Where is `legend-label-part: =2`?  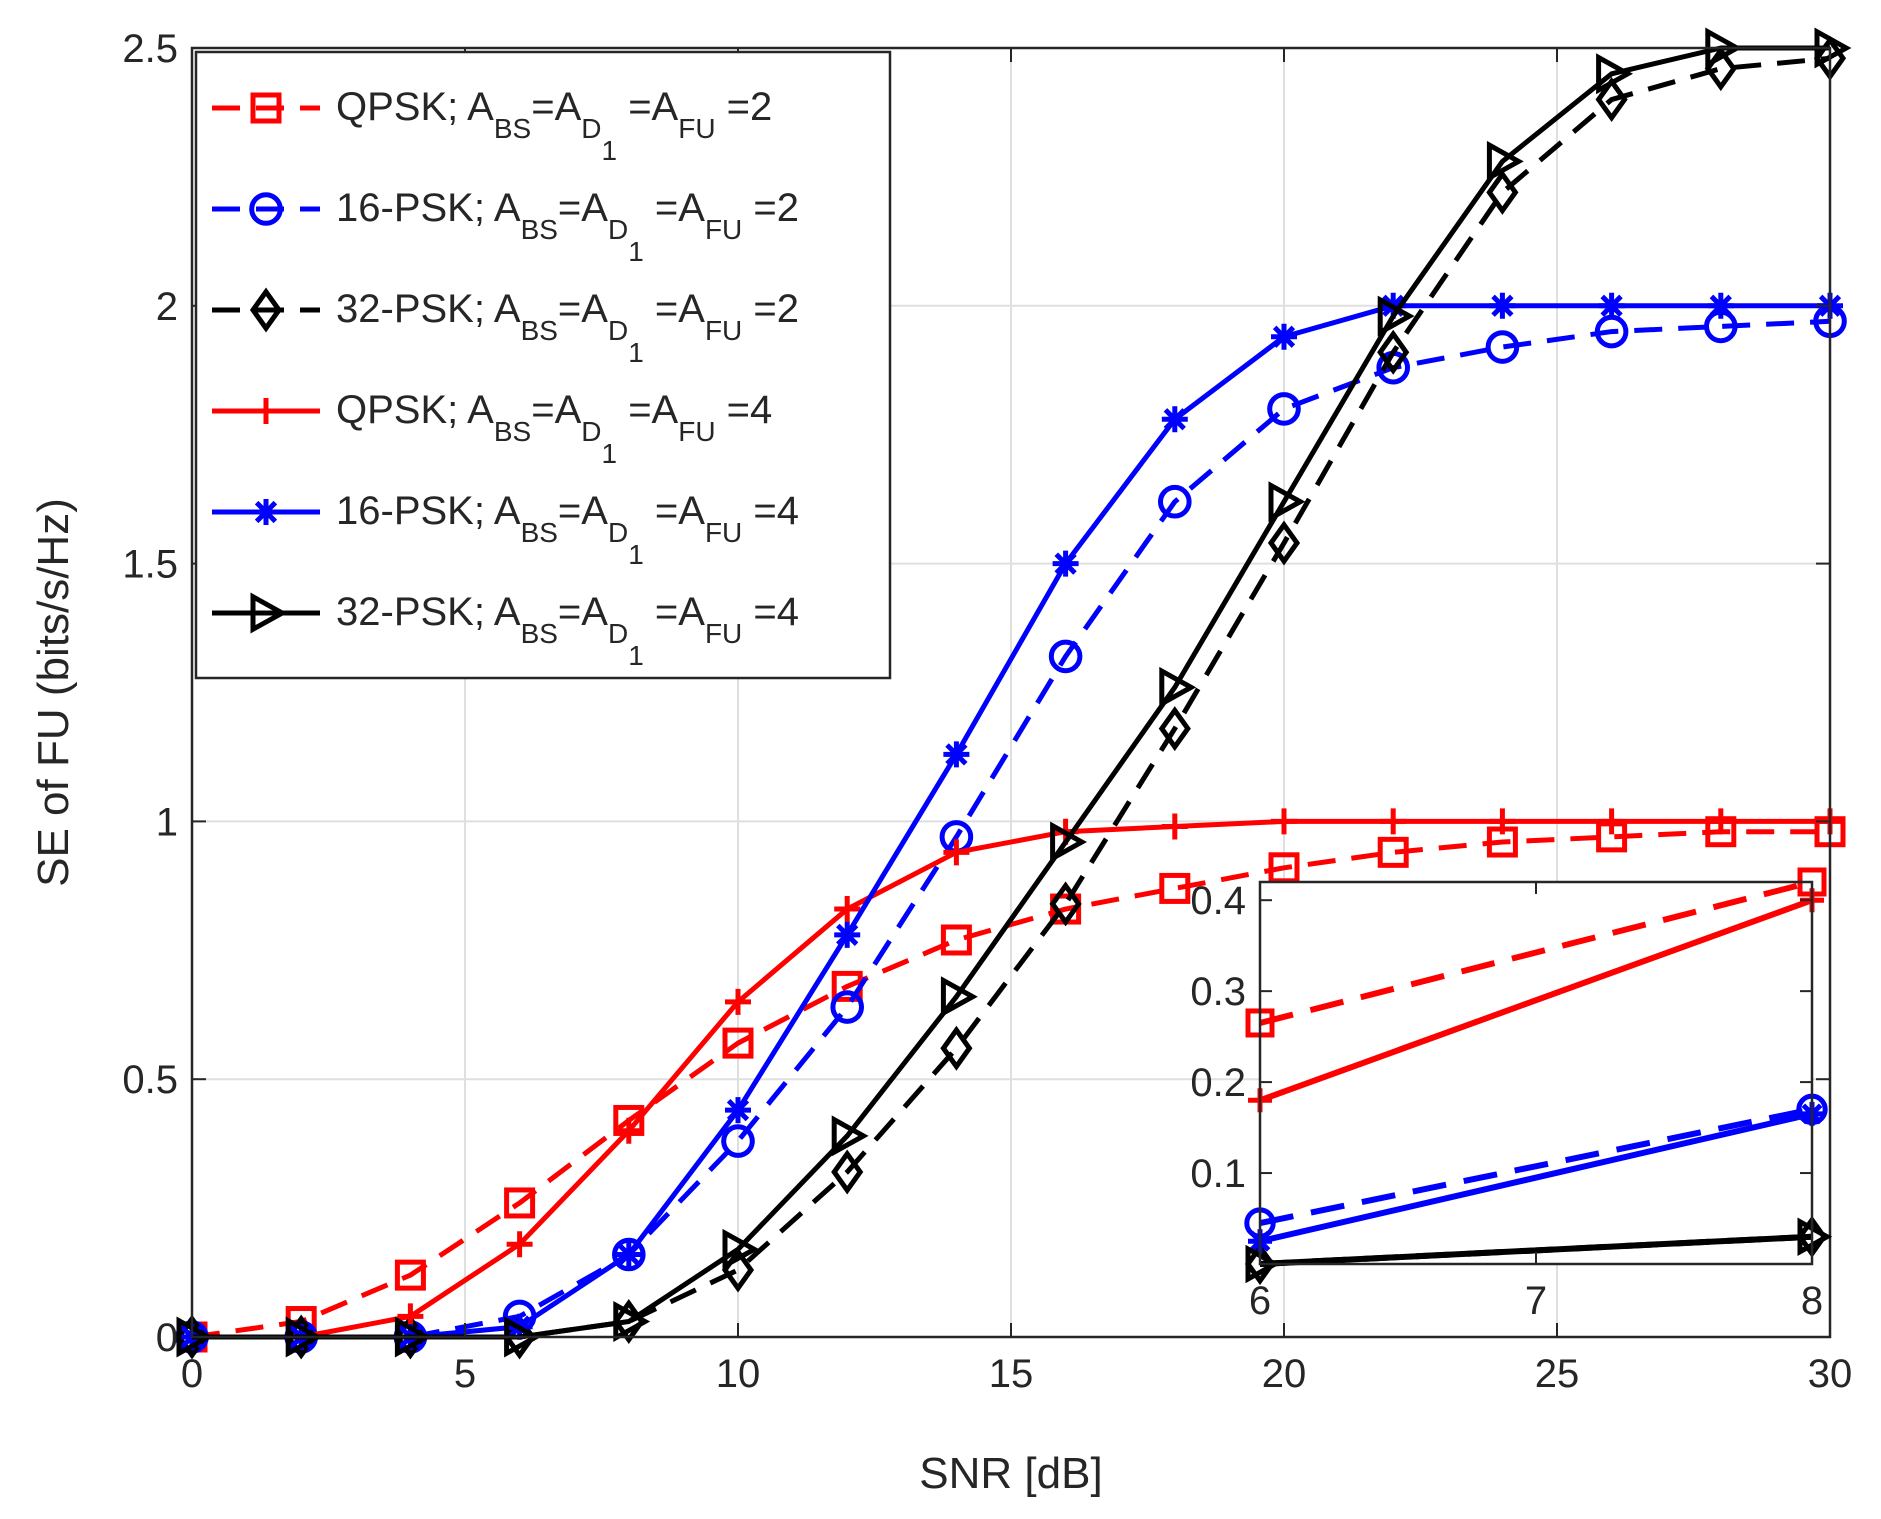 legend-label-part: =2 is located at coordinates (770, 208).